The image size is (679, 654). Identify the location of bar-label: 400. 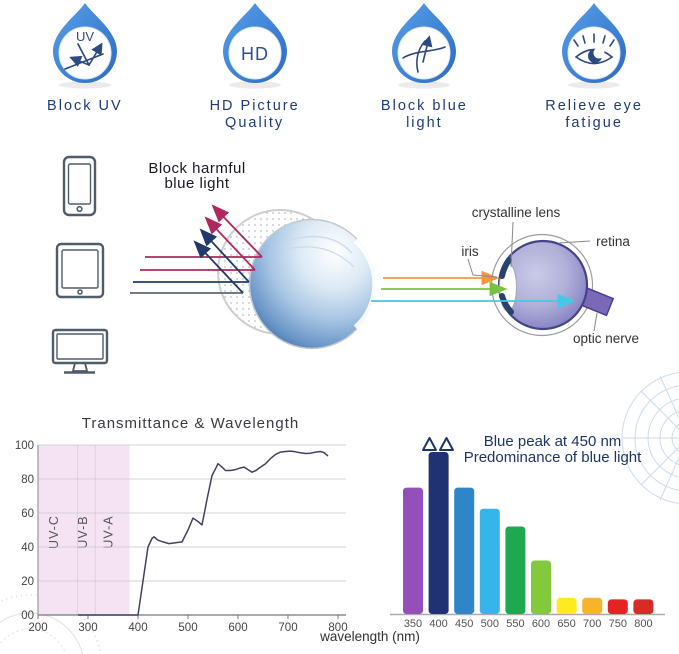
(438, 624).